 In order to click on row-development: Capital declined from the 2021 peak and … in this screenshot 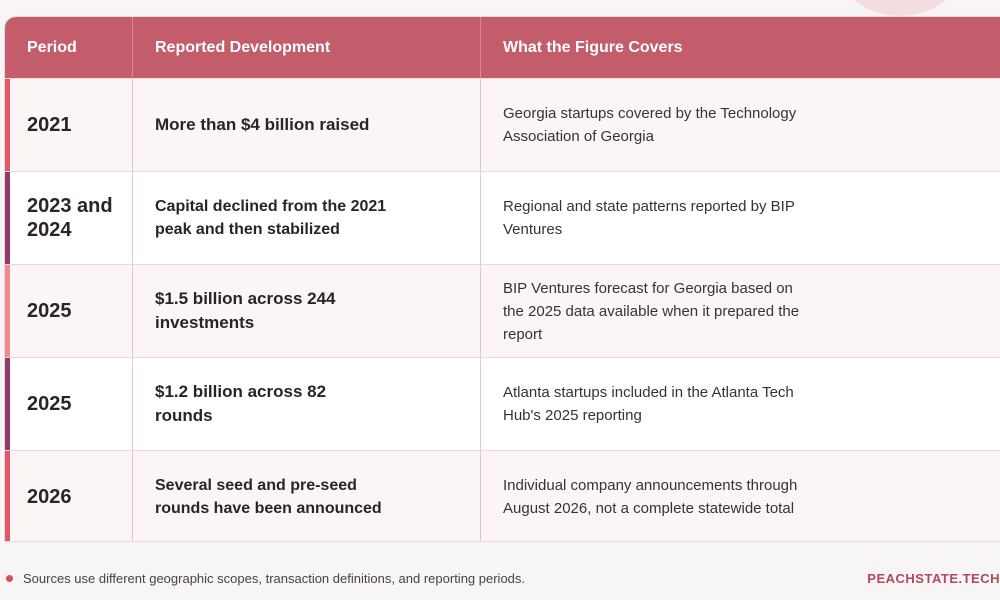, I will do `click(271, 218)`.